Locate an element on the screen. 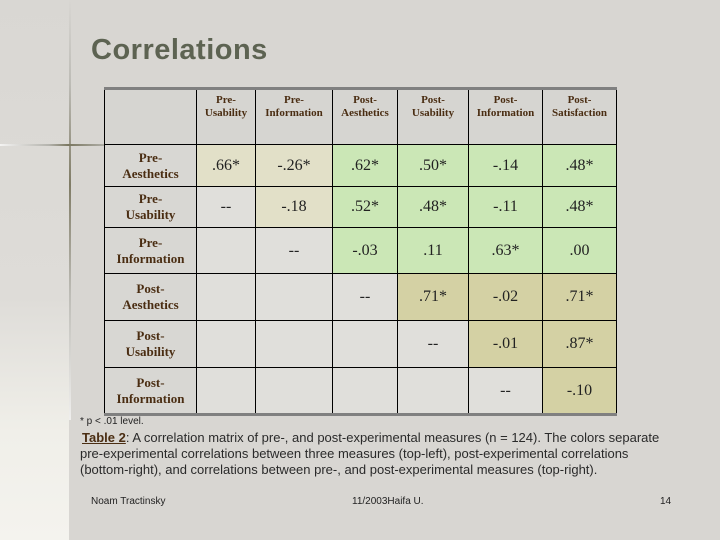 Image resolution: width=720 pixels, height=540 pixels. col-header: Post- Satisfaction is located at coordinates (579, 116).